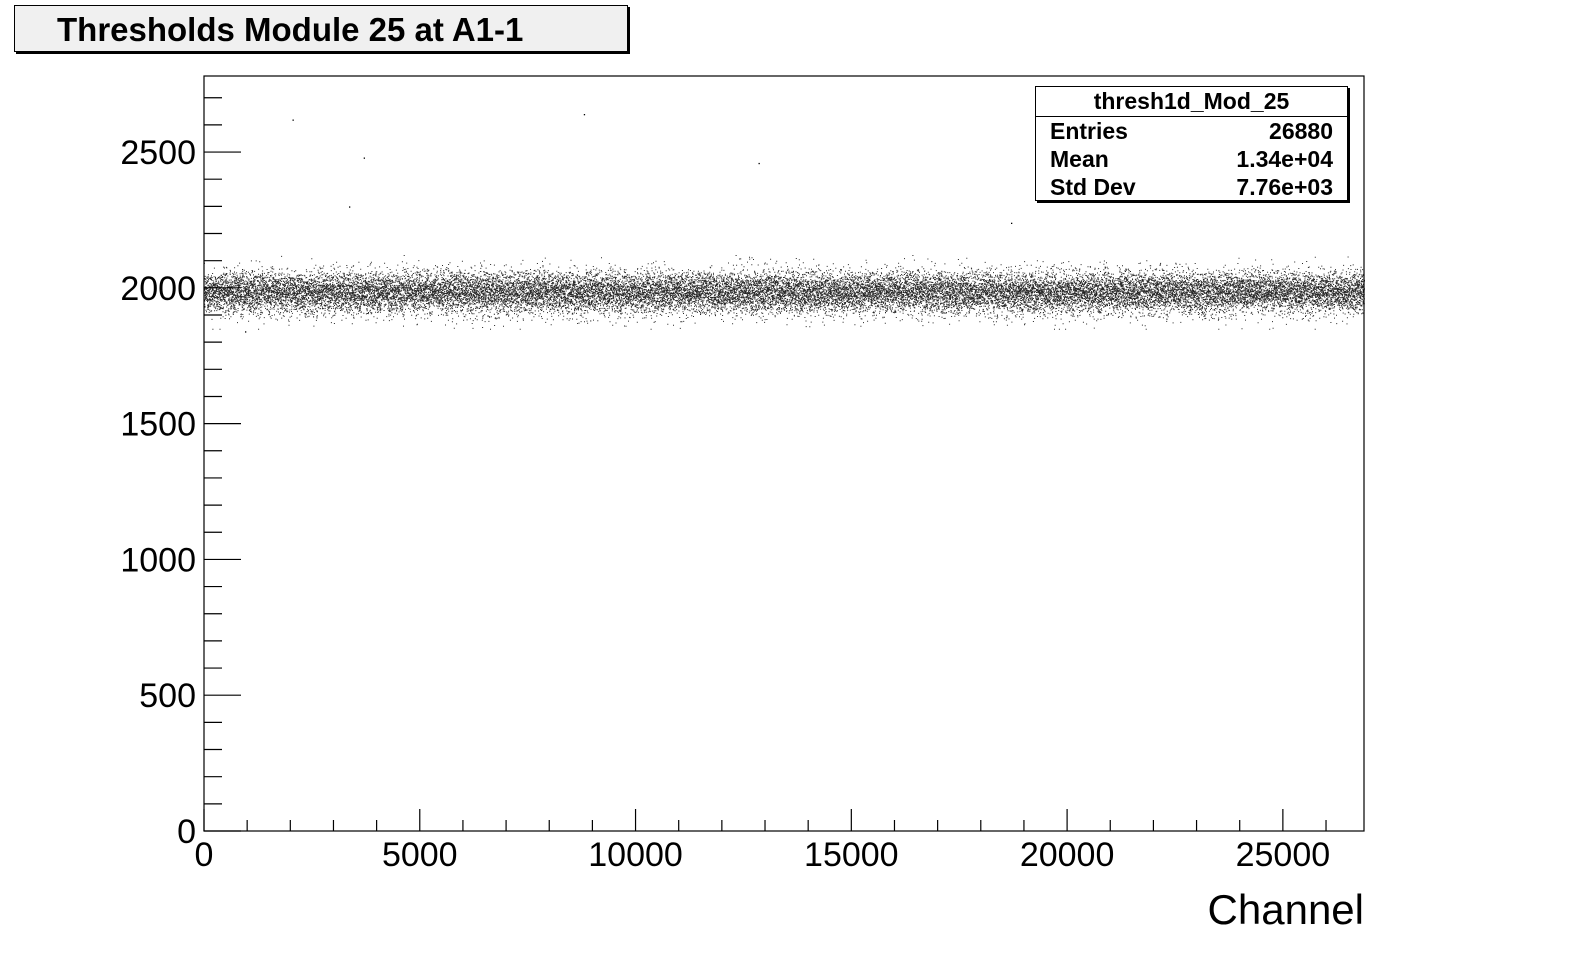  Describe the element at coordinates (158, 153) in the screenshot. I see `y-tick-label: 2500` at that location.